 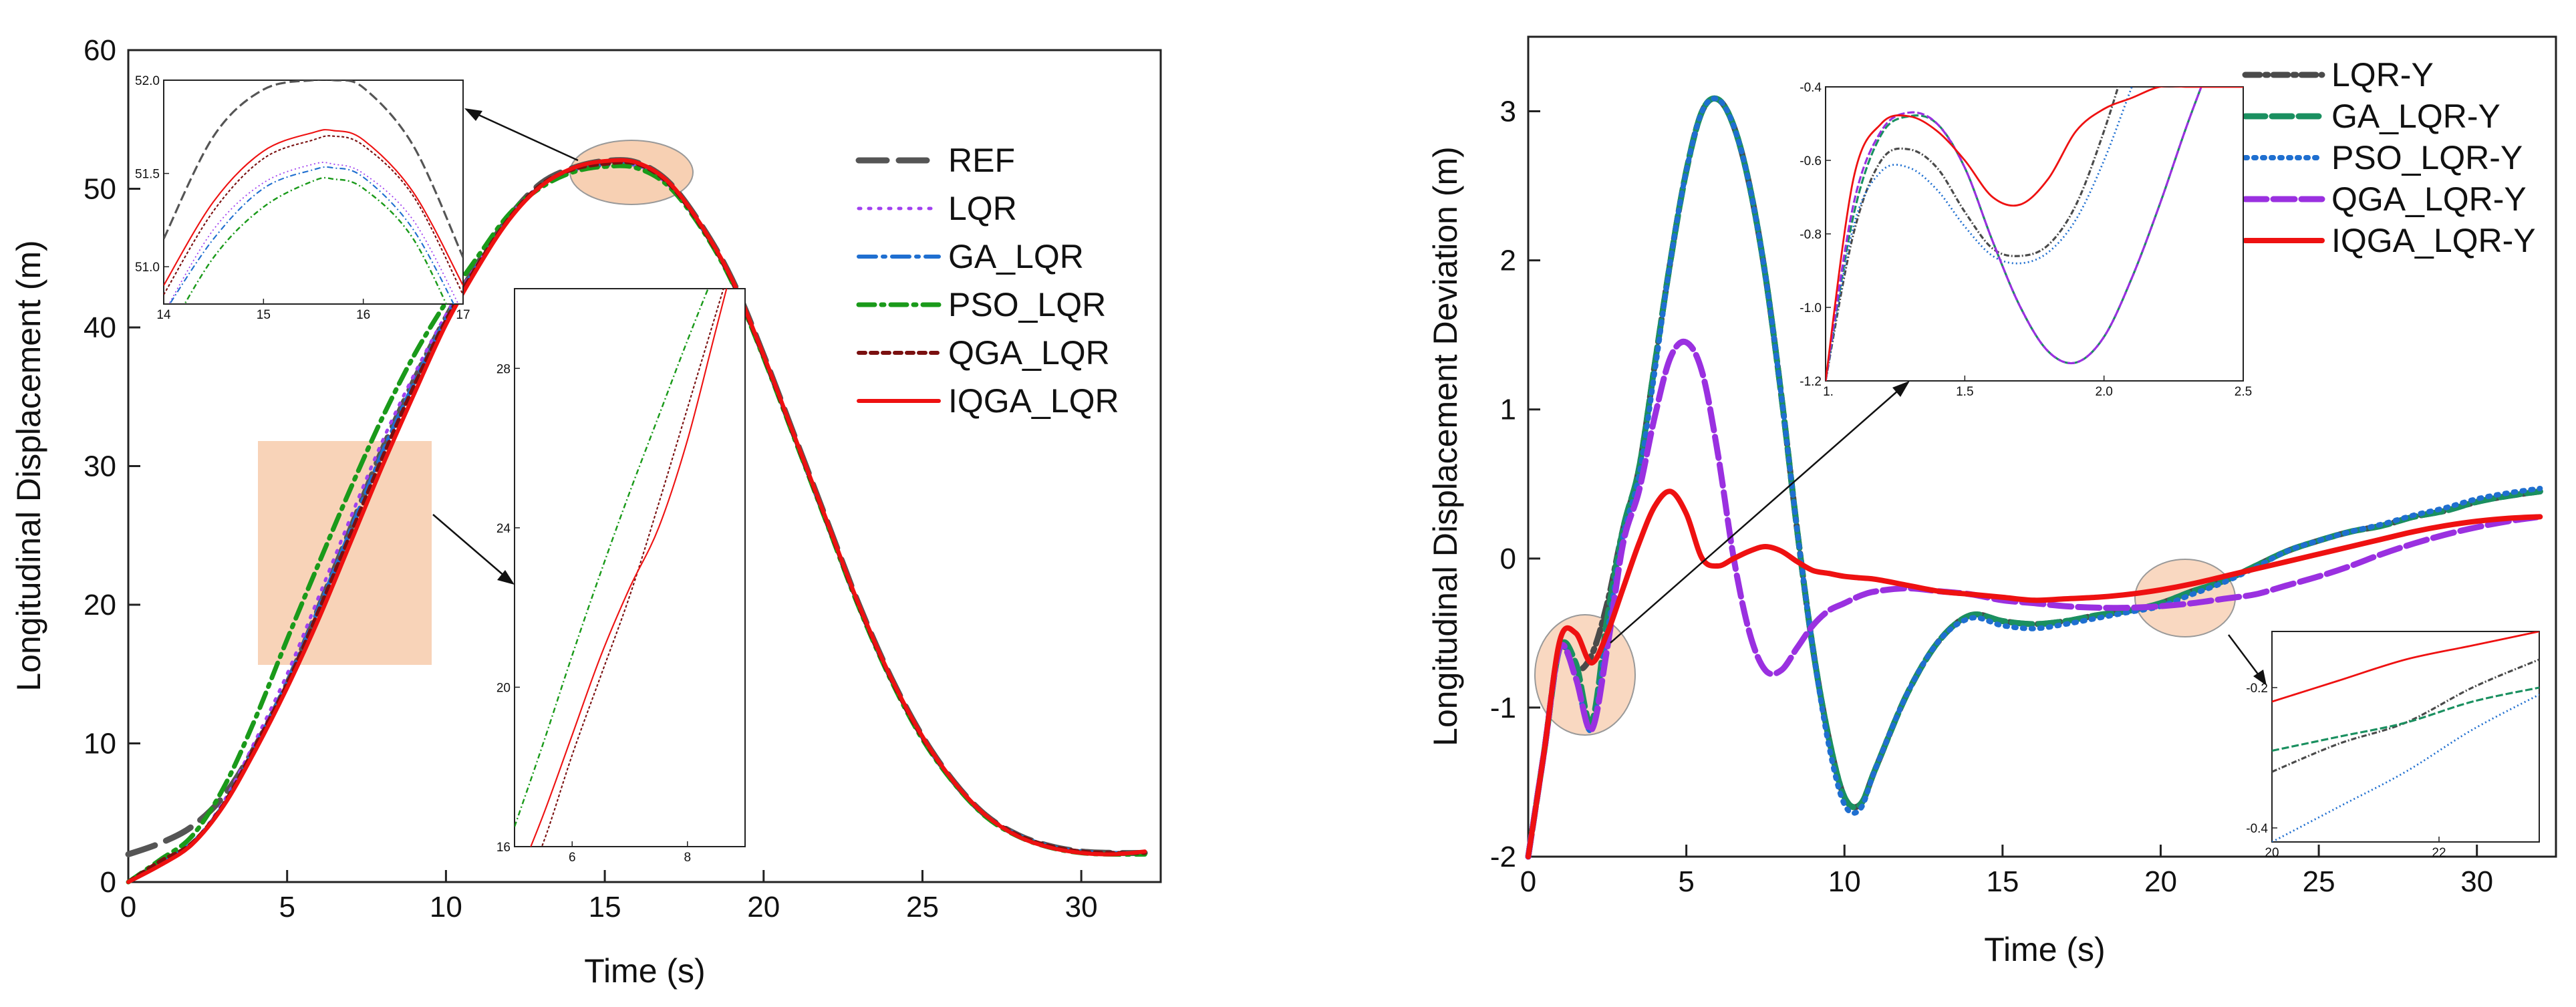 I want to click on inset-peak-zoom: 14 15 16 17 51.0 51.5 52.0, so click(x=302, y=198).